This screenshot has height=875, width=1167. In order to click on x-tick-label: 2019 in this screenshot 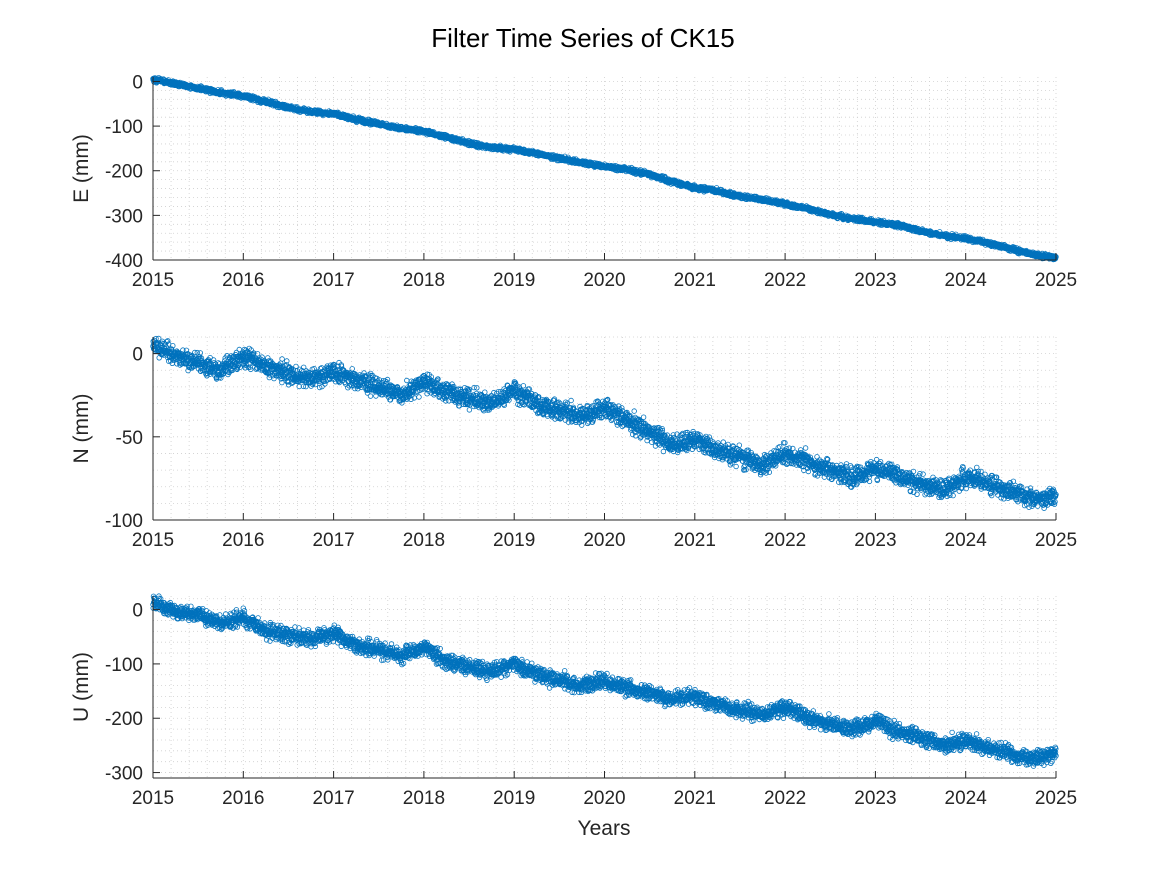, I will do `click(514, 280)`.